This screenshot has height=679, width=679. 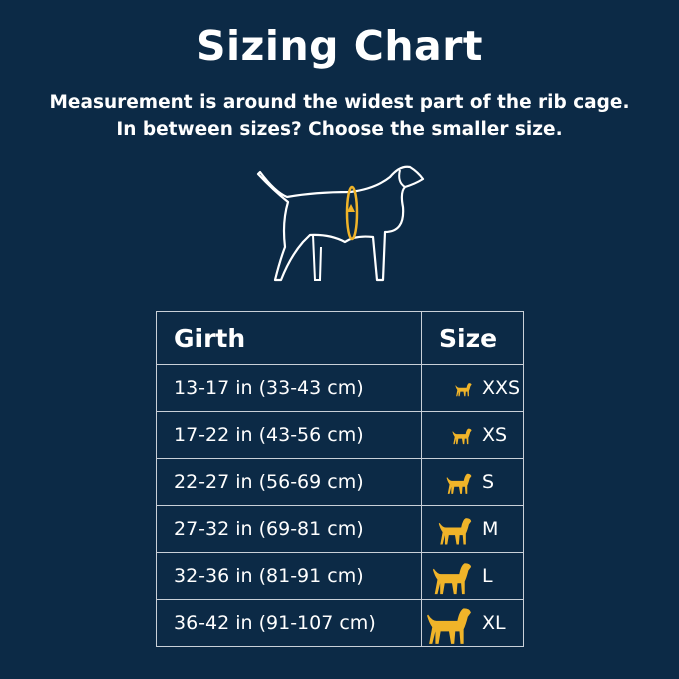 I want to click on girth-cell: 13-17 in (33-43 cm), so click(x=289, y=388).